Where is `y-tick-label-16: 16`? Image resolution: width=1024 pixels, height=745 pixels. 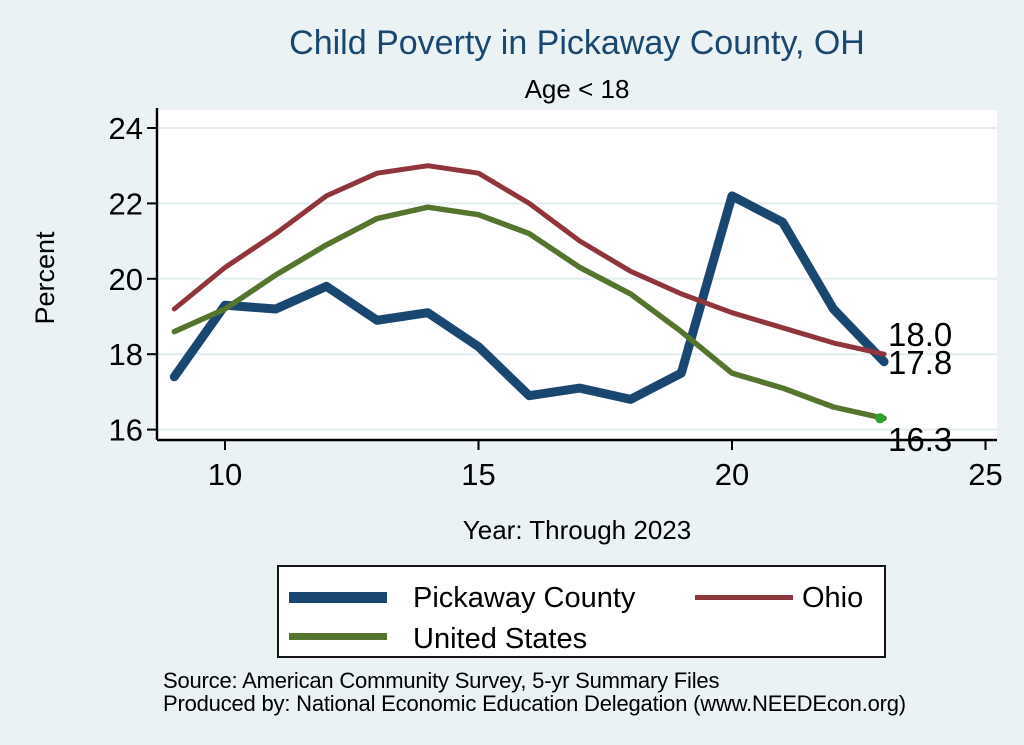 y-tick-label-16: 16 is located at coordinates (126, 430).